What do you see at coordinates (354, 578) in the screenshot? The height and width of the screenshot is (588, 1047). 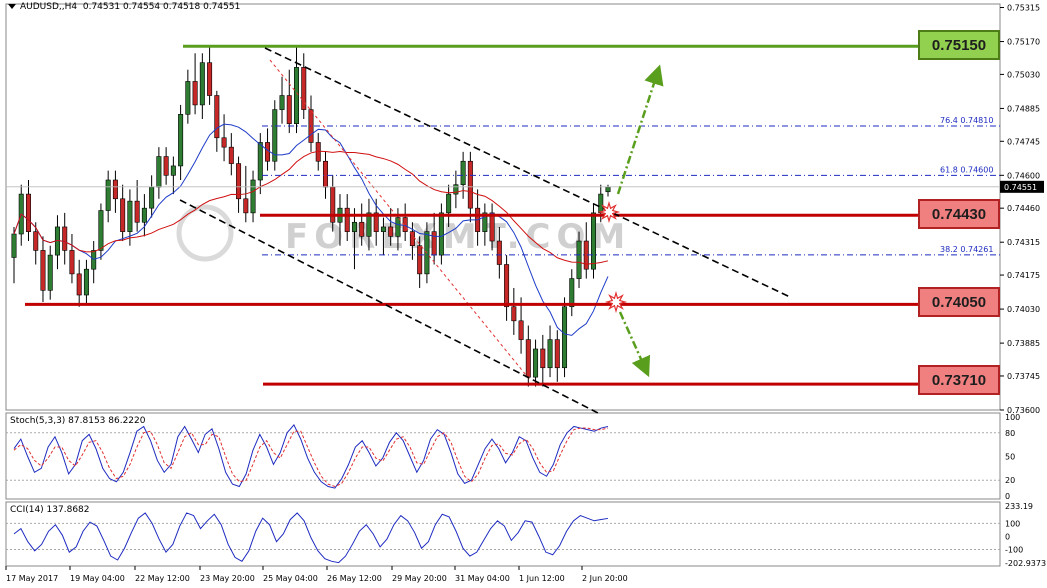 I see `time-tick-label: 26 May 12:00` at bounding box center [354, 578].